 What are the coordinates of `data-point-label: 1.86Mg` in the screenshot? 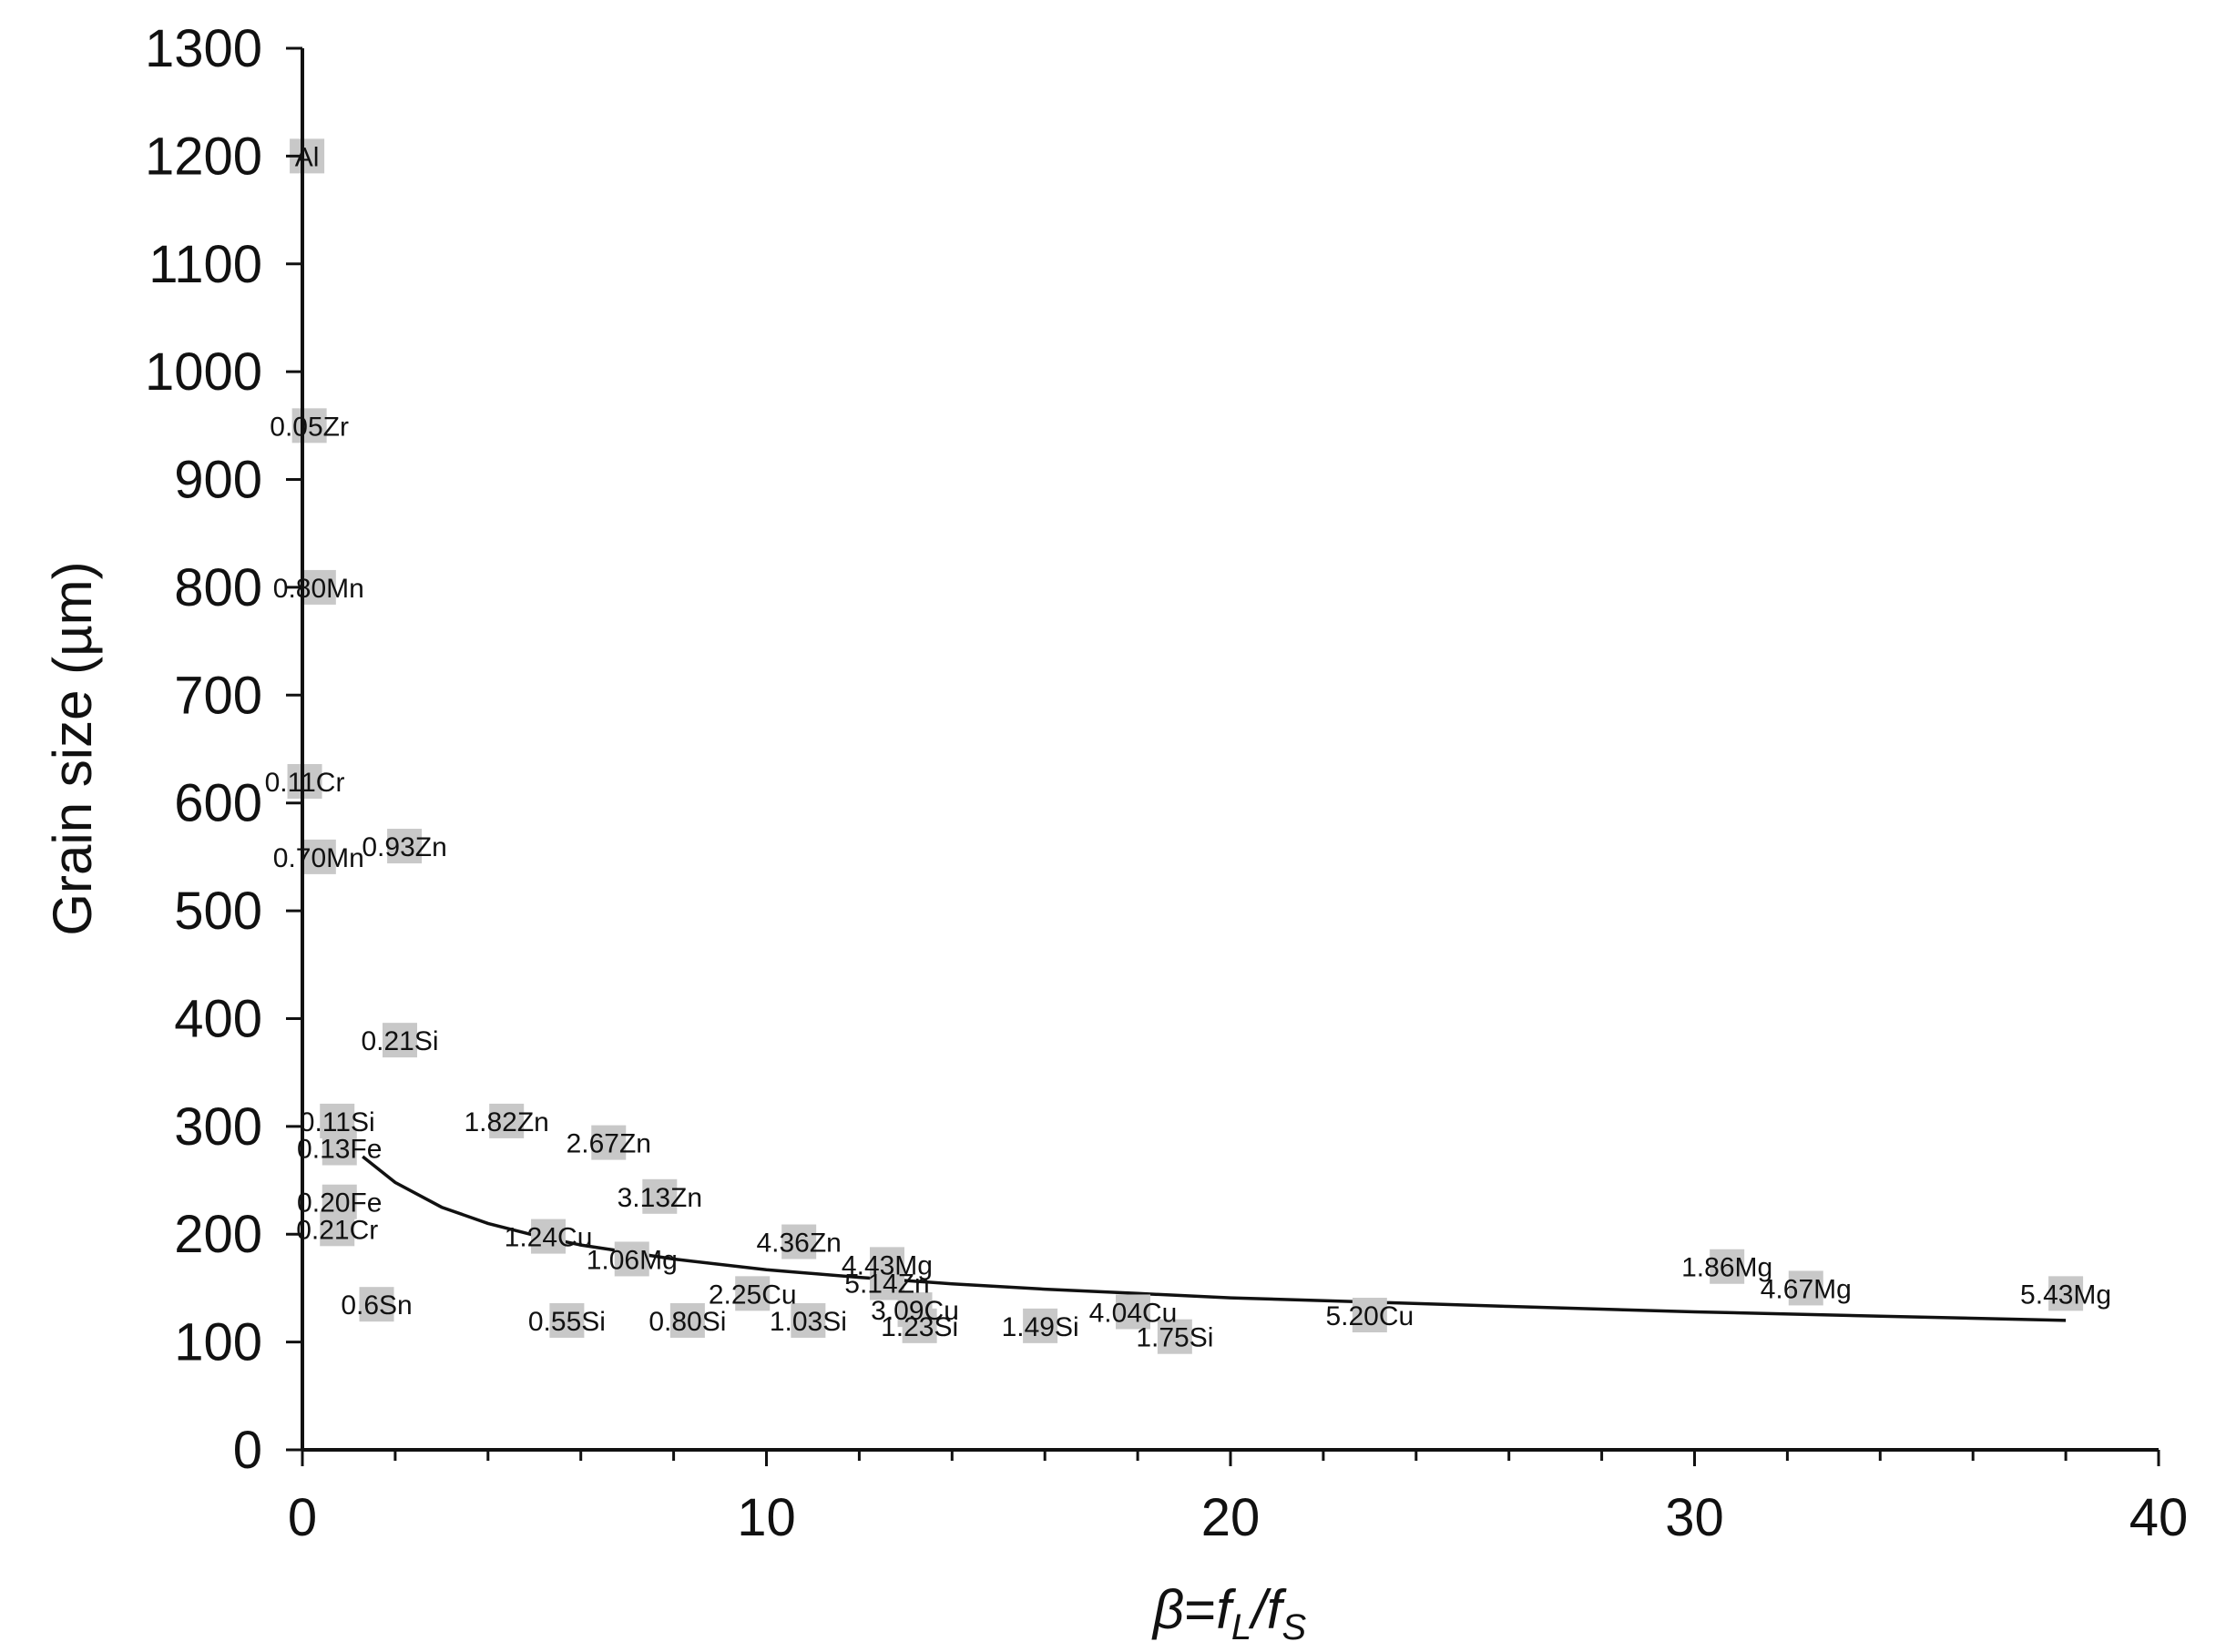 It's located at (1727, 1268).